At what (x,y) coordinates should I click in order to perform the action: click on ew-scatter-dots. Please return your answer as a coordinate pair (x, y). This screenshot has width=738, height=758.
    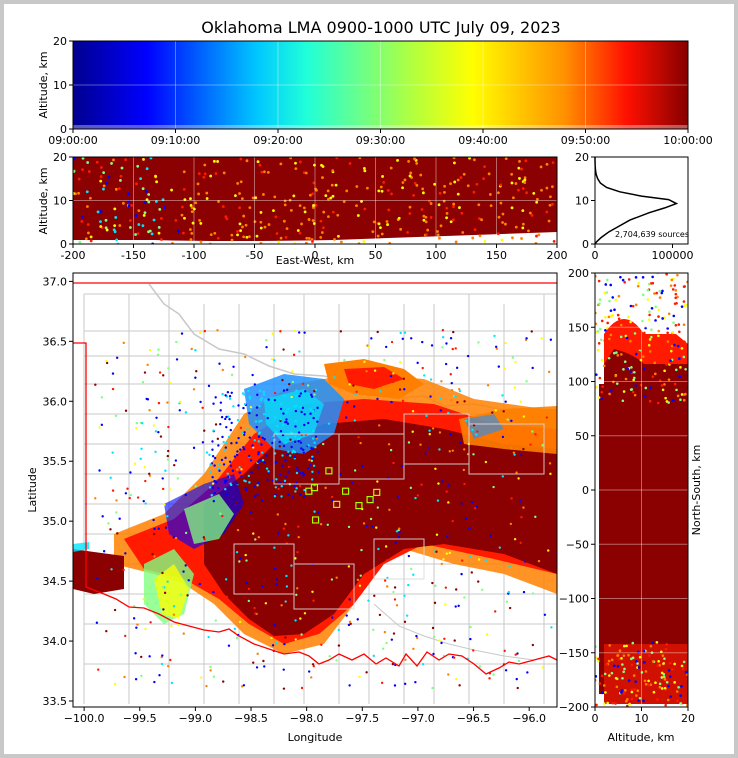
    Looking at the image, I should click on (314, 200).